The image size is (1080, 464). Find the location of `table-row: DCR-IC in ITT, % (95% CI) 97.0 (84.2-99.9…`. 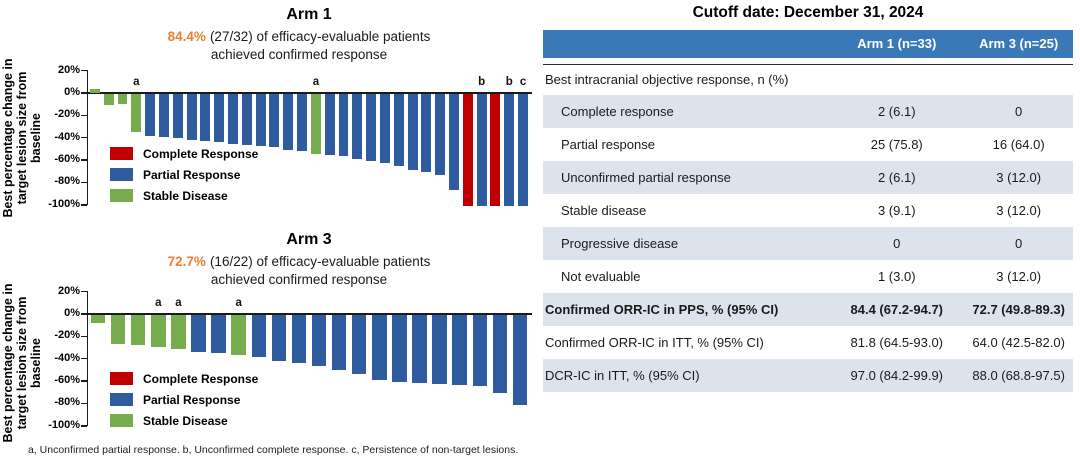

table-row: DCR-IC in ITT, % (95% CI) 97.0 (84.2-99.9… is located at coordinates (808, 375).